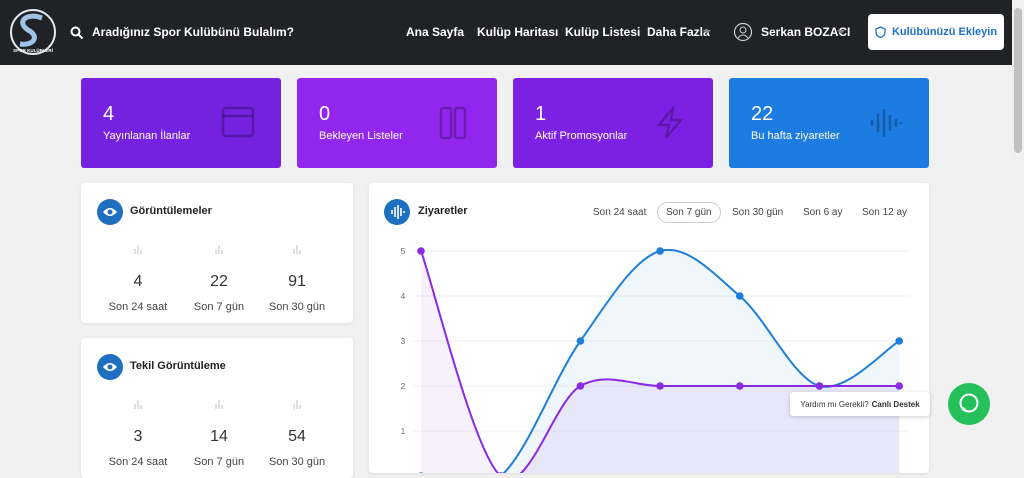  What do you see at coordinates (403, 251) in the screenshot?
I see `y-tick-label: 5` at bounding box center [403, 251].